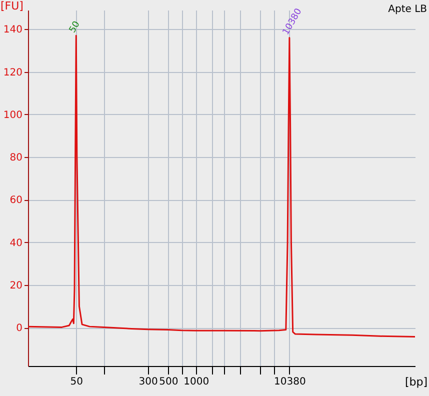 Image resolution: width=429 pixels, height=396 pixels. What do you see at coordinates (416, 382) in the screenshot?
I see `x-axis-title: [bp]` at bounding box center [416, 382].